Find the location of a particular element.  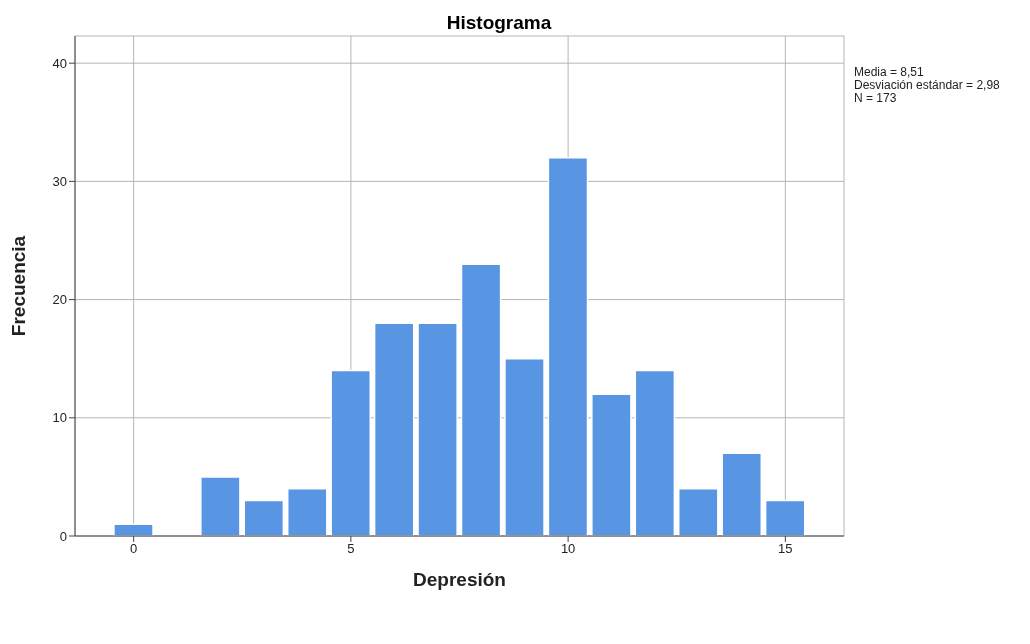

x-tick-label: 10 is located at coordinates (568, 549).